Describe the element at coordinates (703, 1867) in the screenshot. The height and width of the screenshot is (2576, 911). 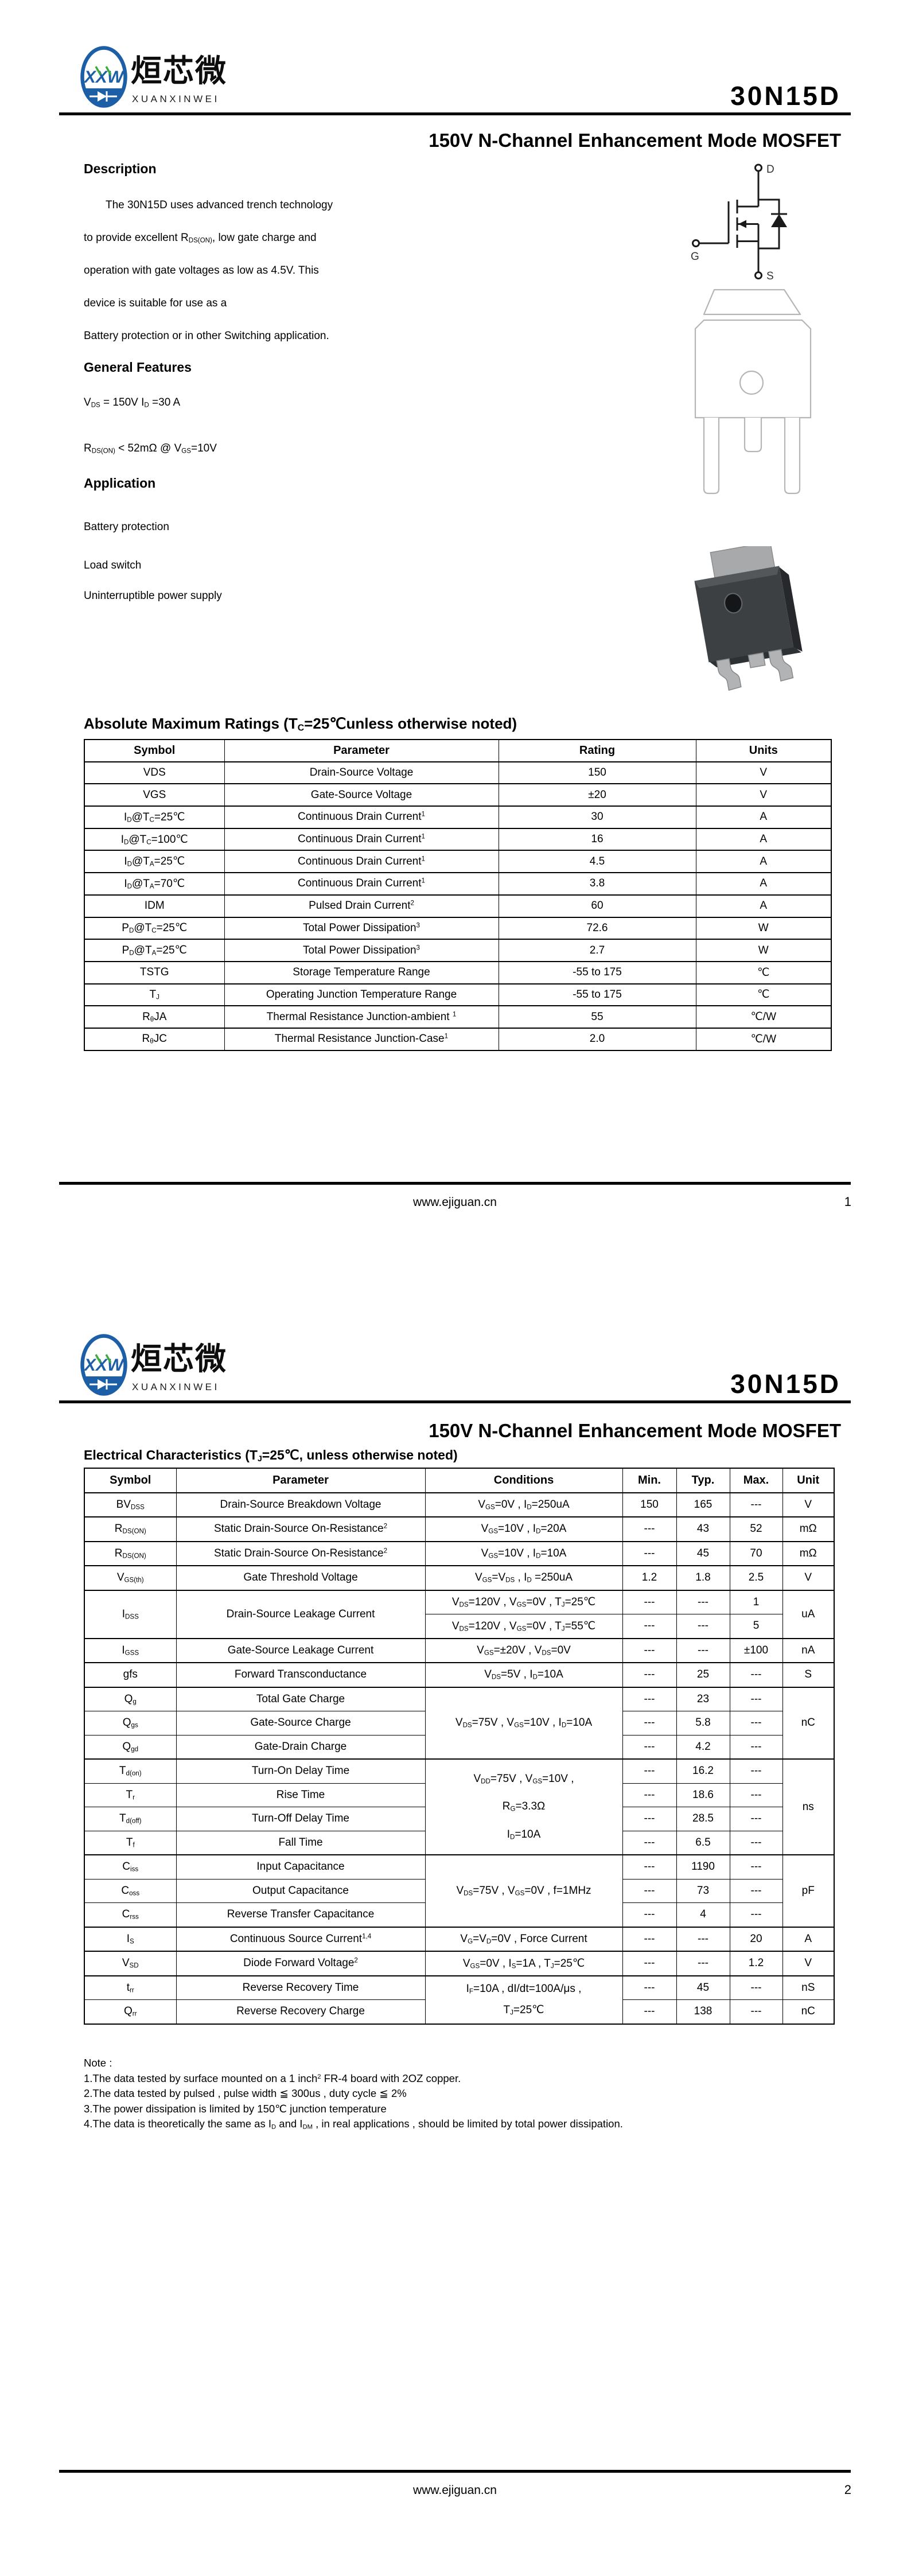
I see `cell-typ: 1190` at that location.